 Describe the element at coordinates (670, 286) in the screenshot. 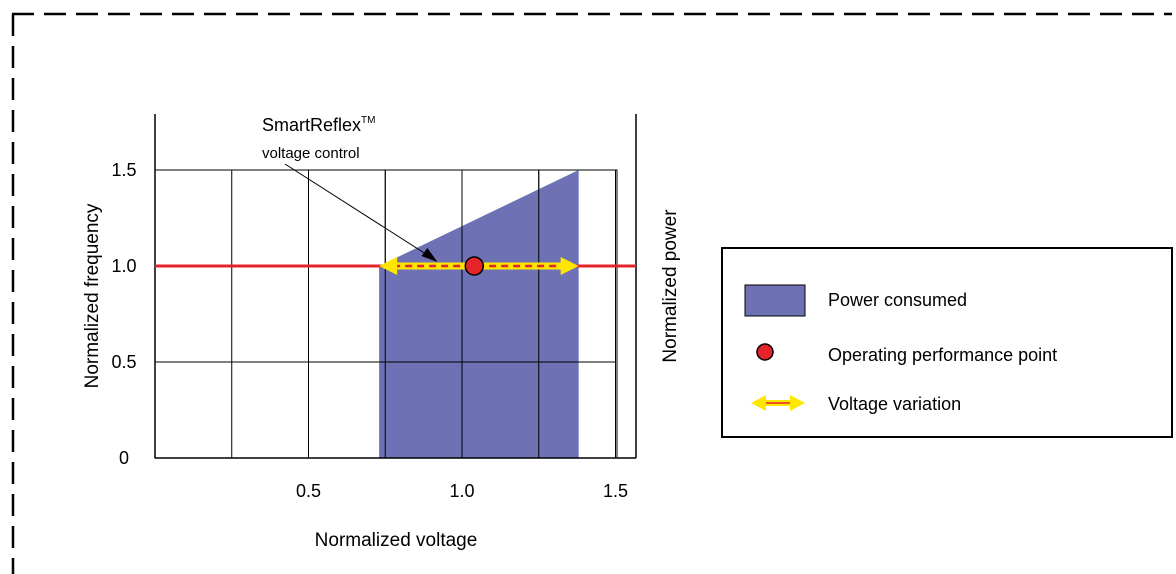

I see `power-axis-label: Normalized power` at that location.